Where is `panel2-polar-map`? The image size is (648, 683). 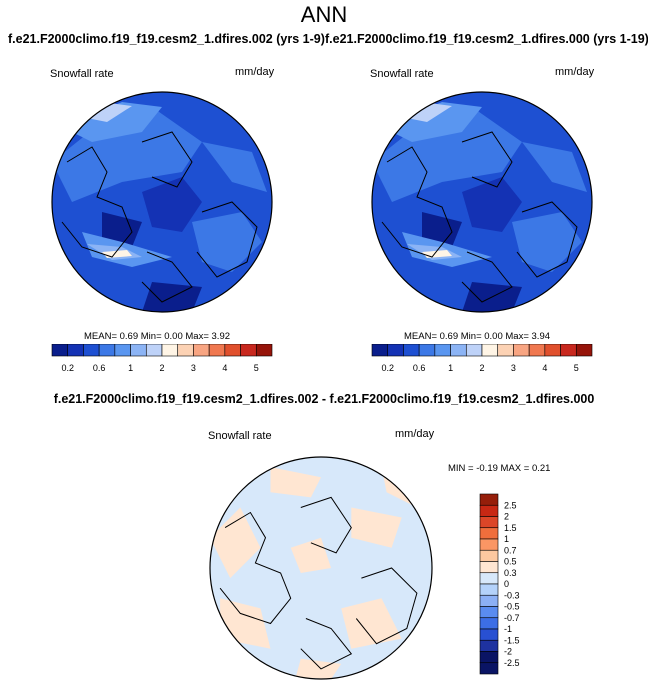 panel2-polar-map is located at coordinates (482, 202).